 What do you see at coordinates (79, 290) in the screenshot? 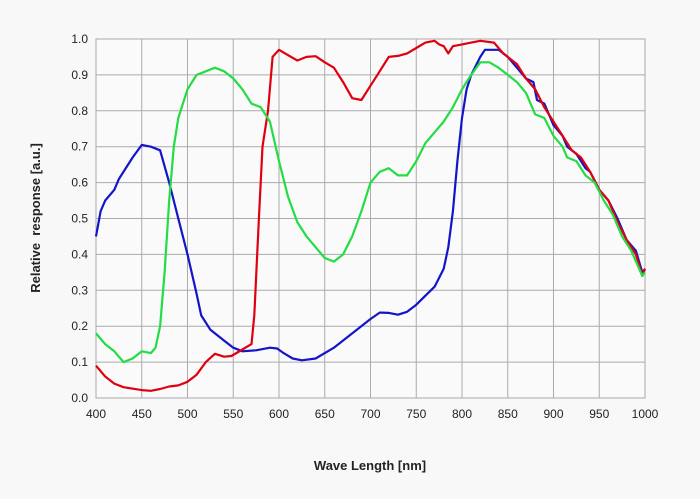
I see `y-tick-label: 0.3` at bounding box center [79, 290].